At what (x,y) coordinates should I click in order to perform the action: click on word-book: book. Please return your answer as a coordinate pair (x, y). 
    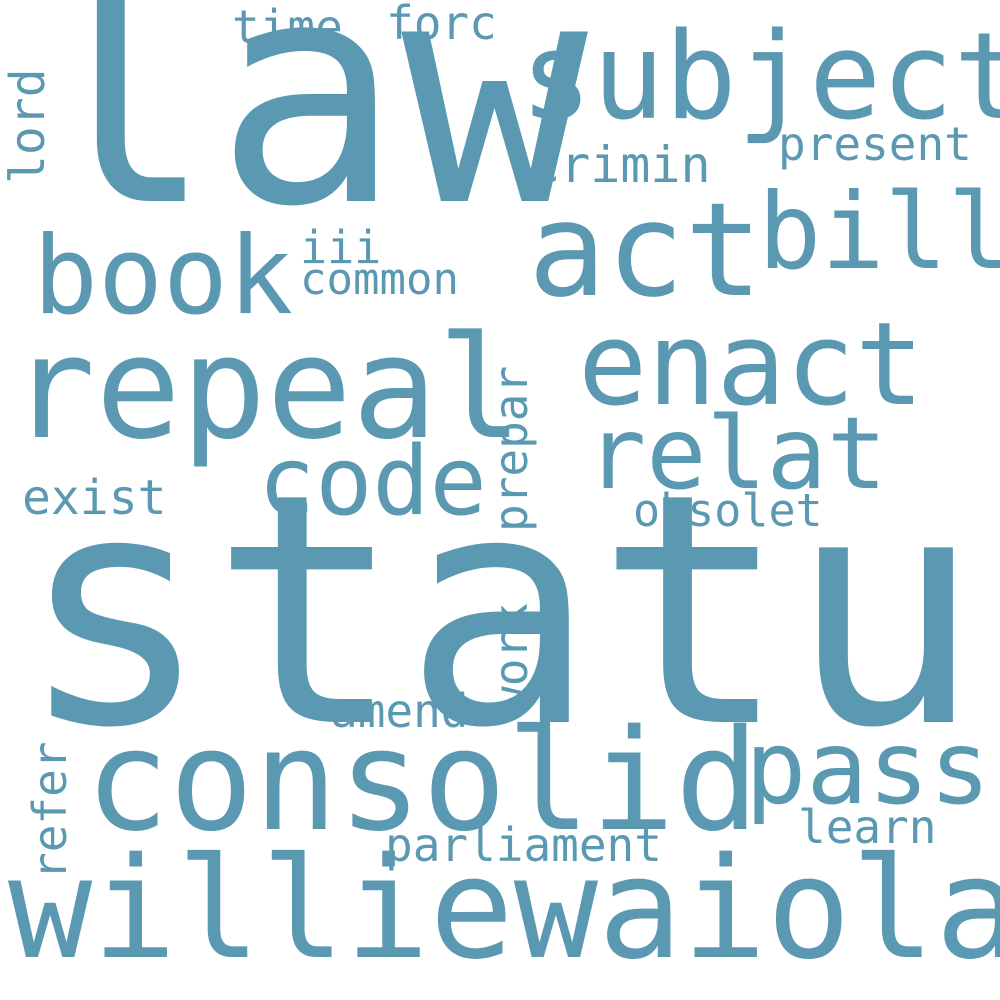
    Looking at the image, I should click on (163, 276).